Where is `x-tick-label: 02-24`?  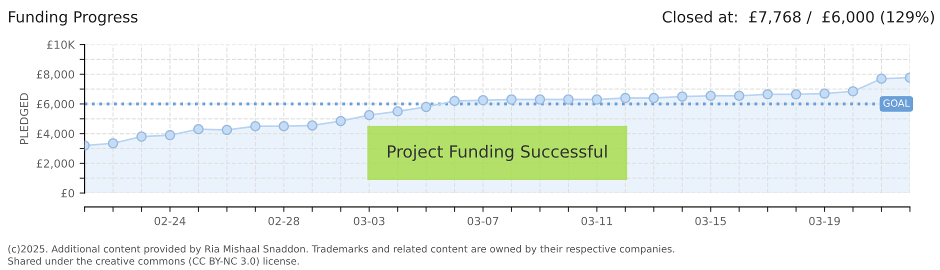 x-tick-label: 02-24 is located at coordinates (170, 221).